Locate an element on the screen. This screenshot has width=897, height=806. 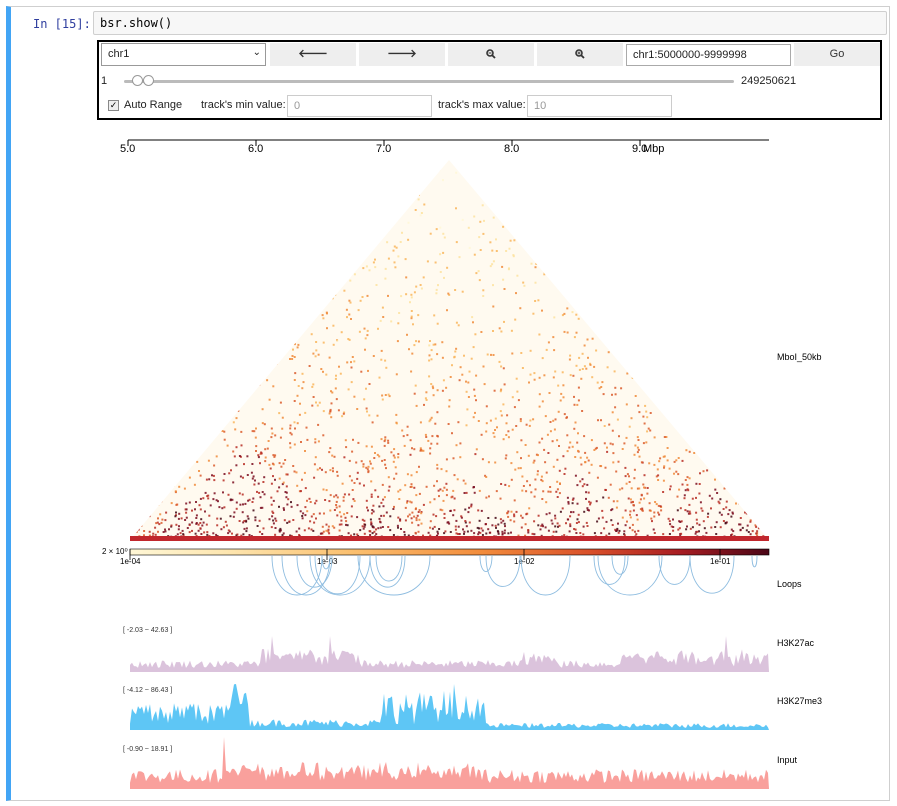
go-button: Go is located at coordinates (837, 54).